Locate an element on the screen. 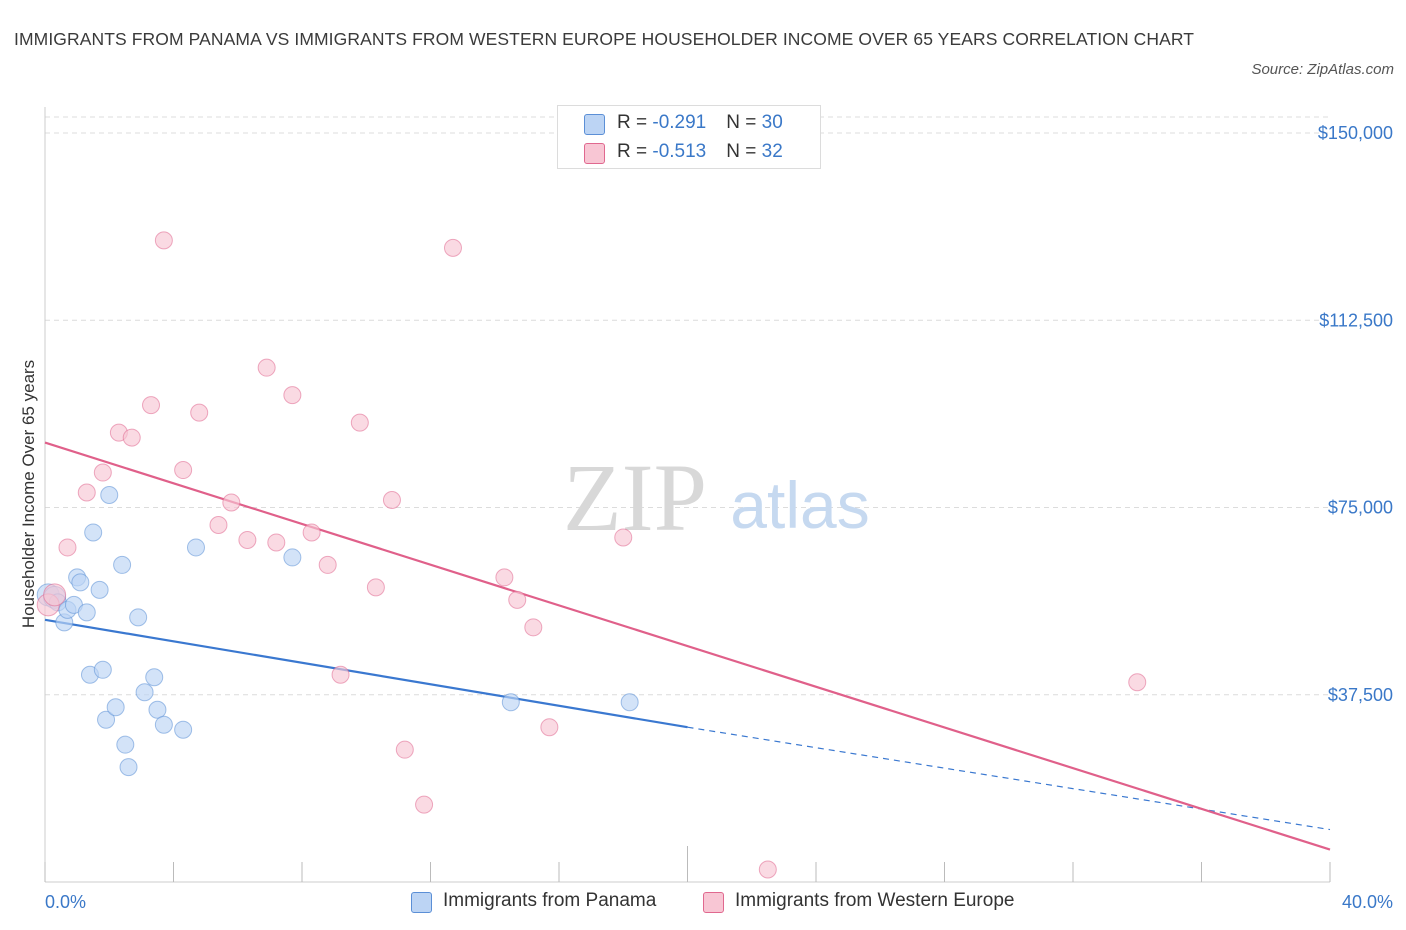  panama-trend-line is located at coordinates (366, 673).